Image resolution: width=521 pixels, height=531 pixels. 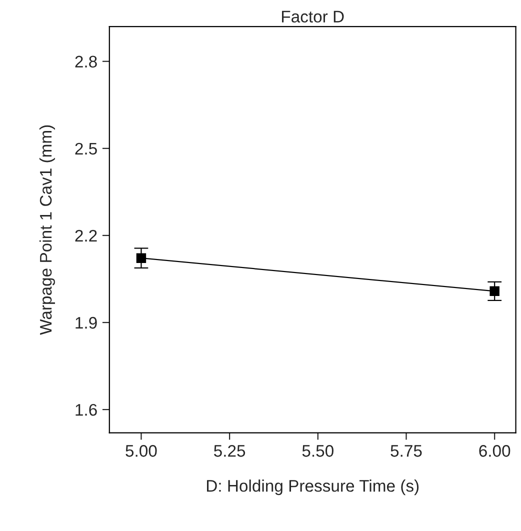 I want to click on x-axis-title: D: Holding Pressure Time (s), so click(x=312, y=488).